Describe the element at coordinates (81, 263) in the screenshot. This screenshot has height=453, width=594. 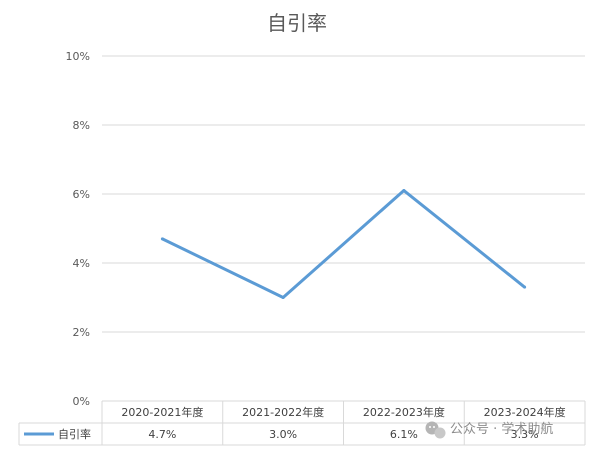
I see `y-tick-label: 4%` at that location.